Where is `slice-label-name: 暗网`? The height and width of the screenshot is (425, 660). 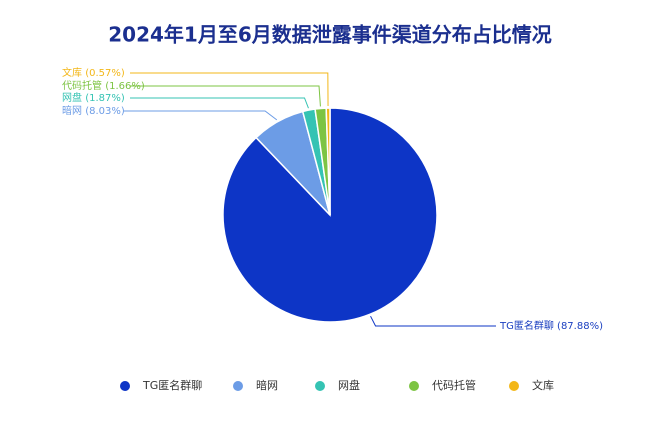 slice-label-name: 暗网 is located at coordinates (72, 110).